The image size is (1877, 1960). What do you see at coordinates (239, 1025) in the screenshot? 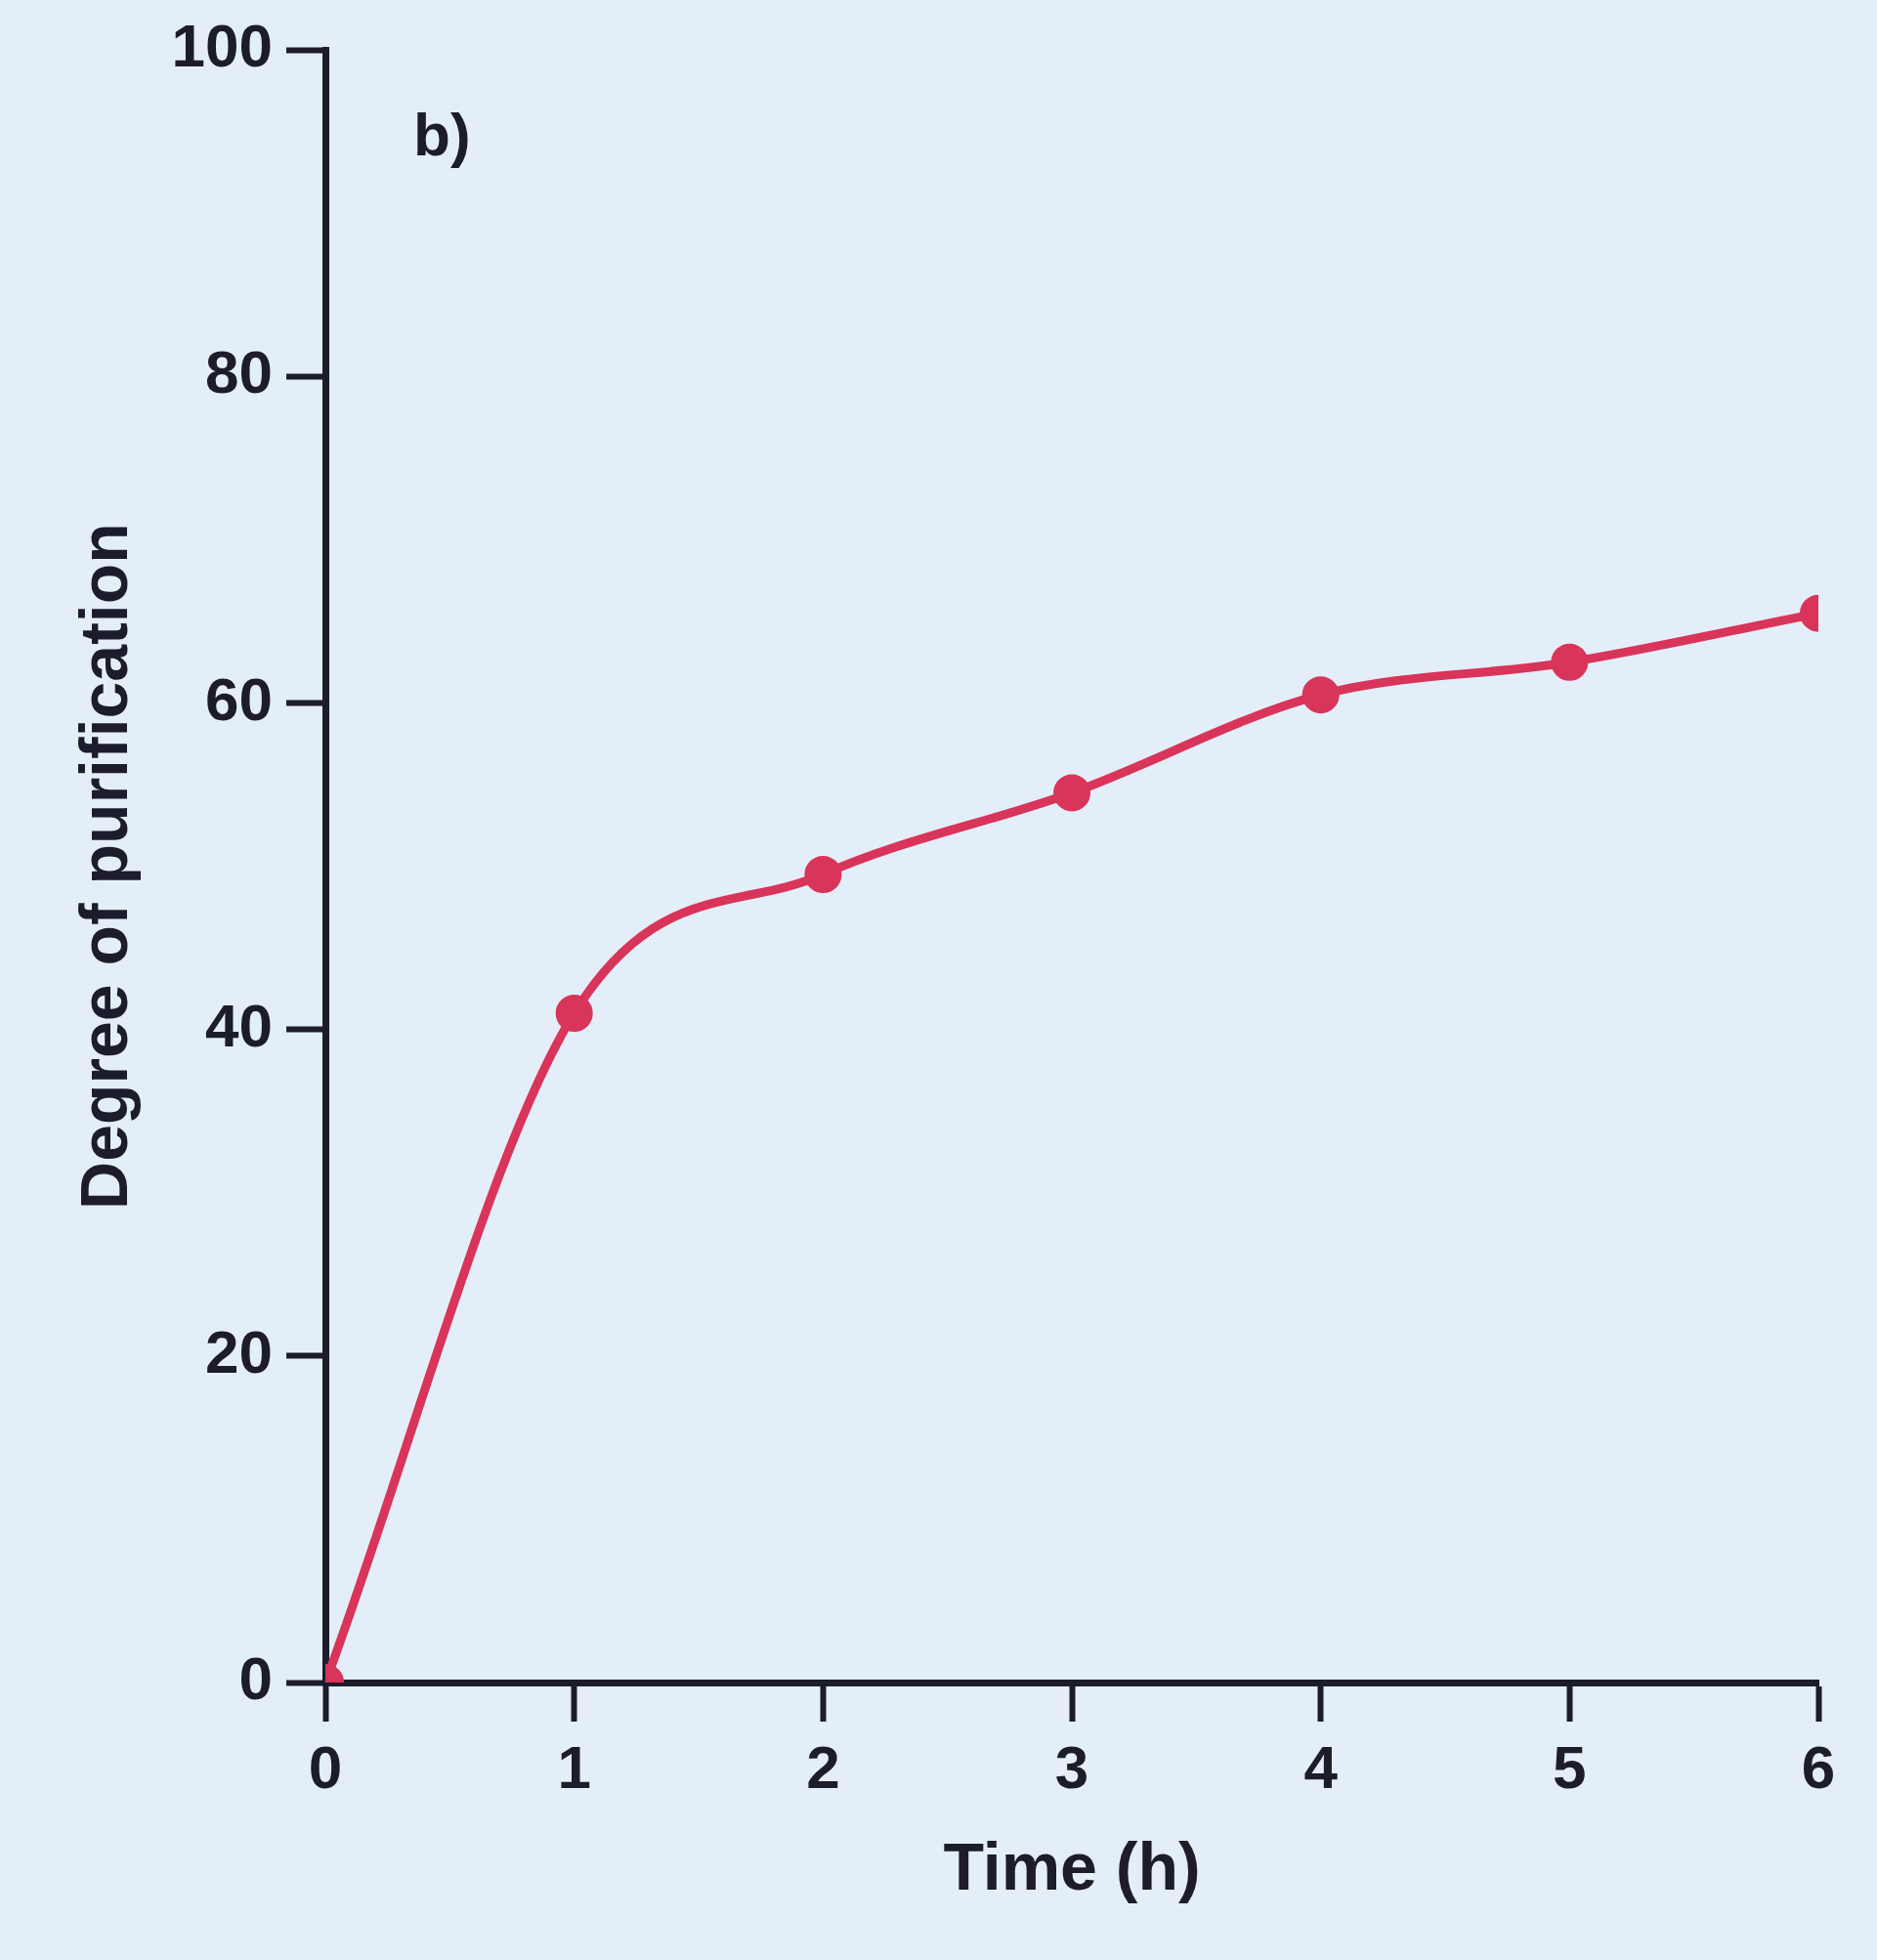
I see `y-tick-label: 40` at bounding box center [239, 1025].